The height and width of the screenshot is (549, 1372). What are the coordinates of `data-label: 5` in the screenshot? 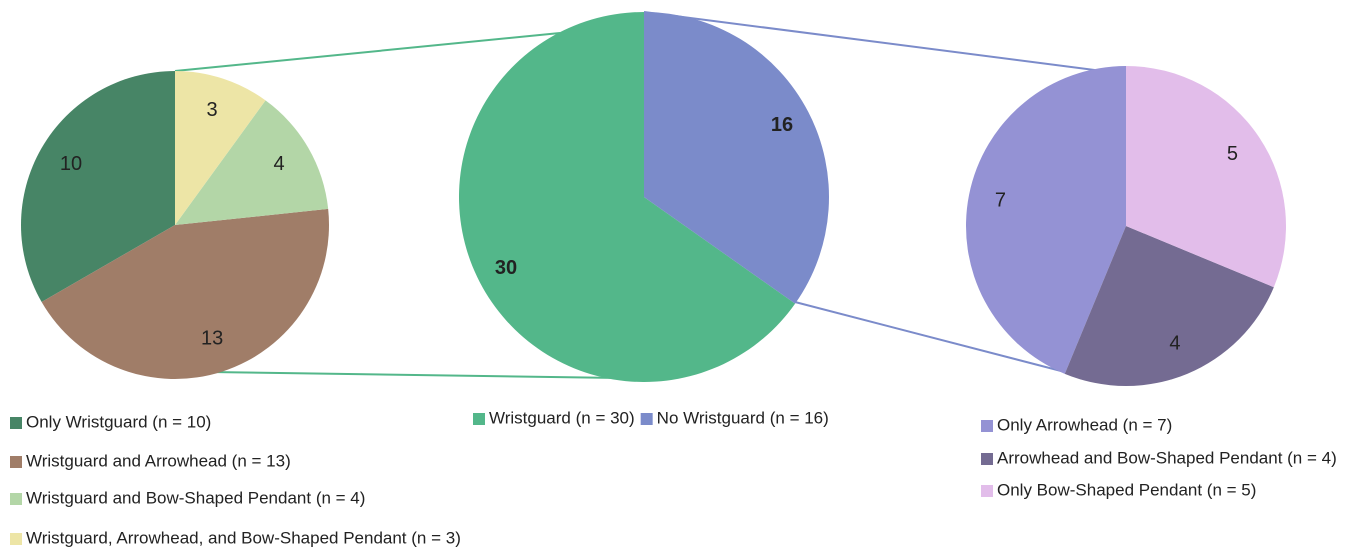 It's located at (1232, 154).